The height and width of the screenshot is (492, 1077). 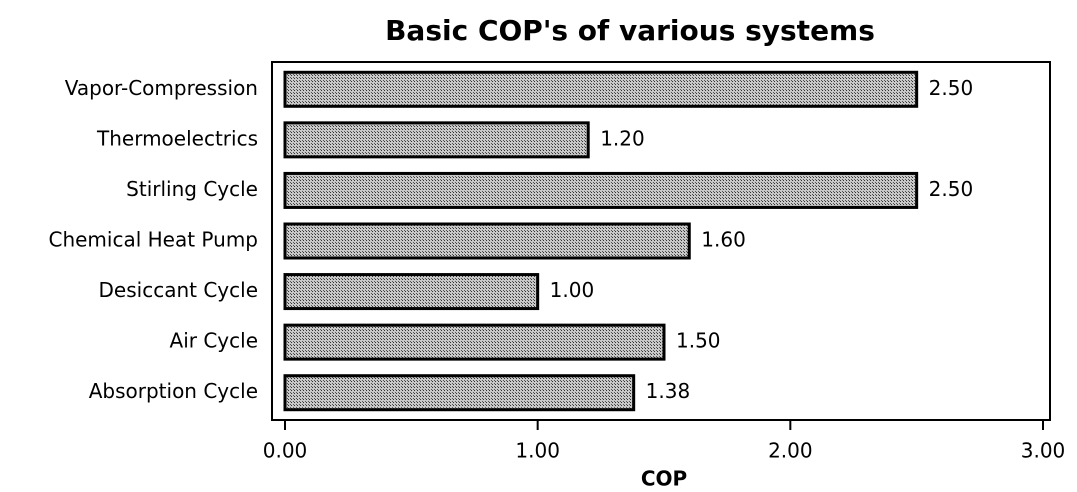 I want to click on value-label: 1.00, so click(x=572, y=290).